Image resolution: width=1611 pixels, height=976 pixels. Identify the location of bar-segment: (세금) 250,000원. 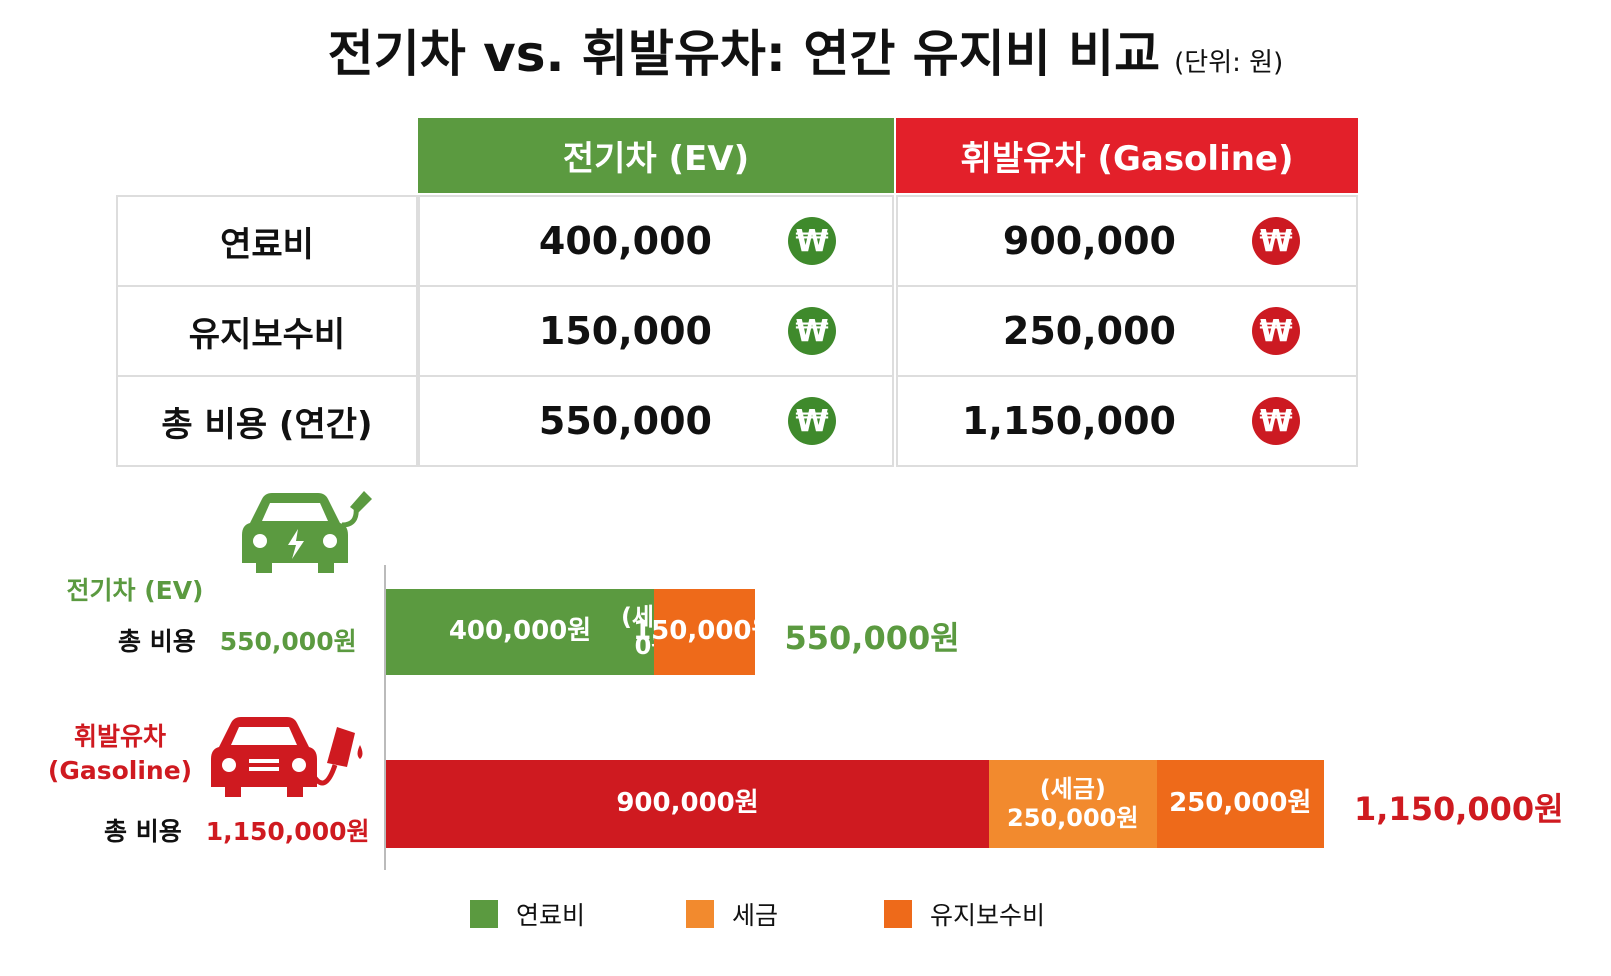
(1073, 804).